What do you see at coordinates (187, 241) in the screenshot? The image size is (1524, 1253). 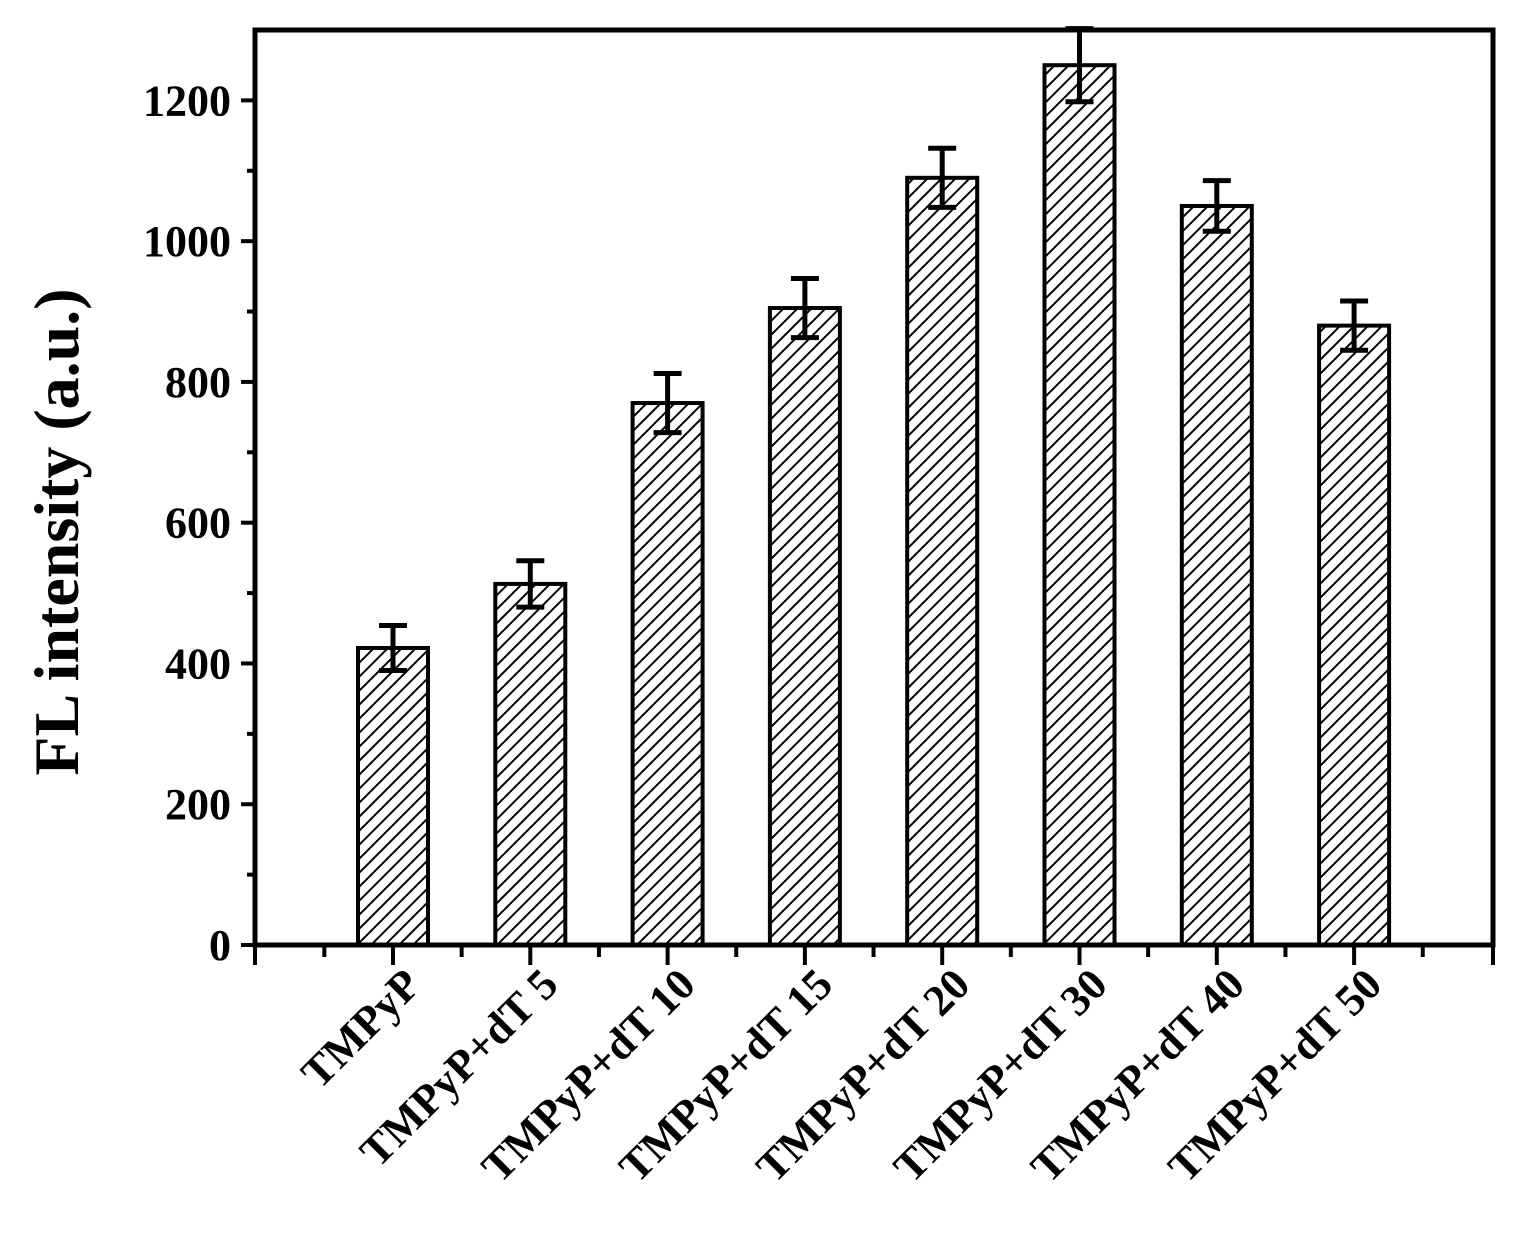 I see `y-tick-label: 1000` at bounding box center [187, 241].